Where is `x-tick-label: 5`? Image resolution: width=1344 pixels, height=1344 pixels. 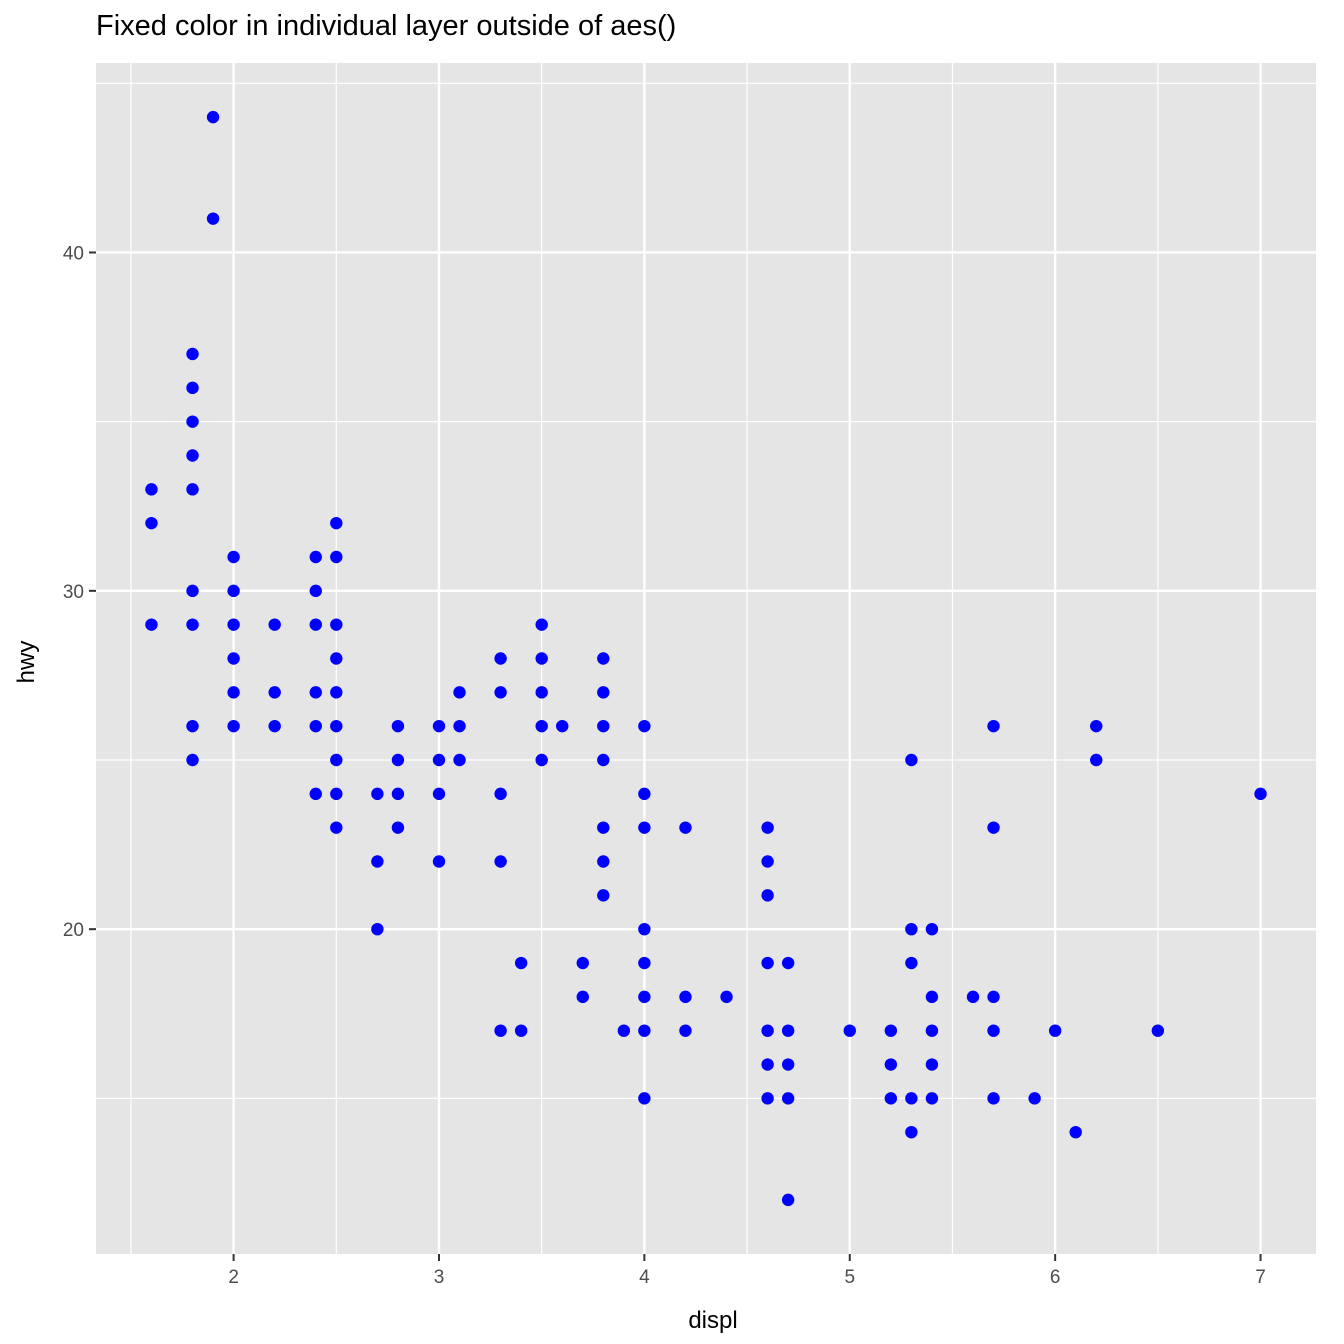 x-tick-label: 5 is located at coordinates (849, 1277).